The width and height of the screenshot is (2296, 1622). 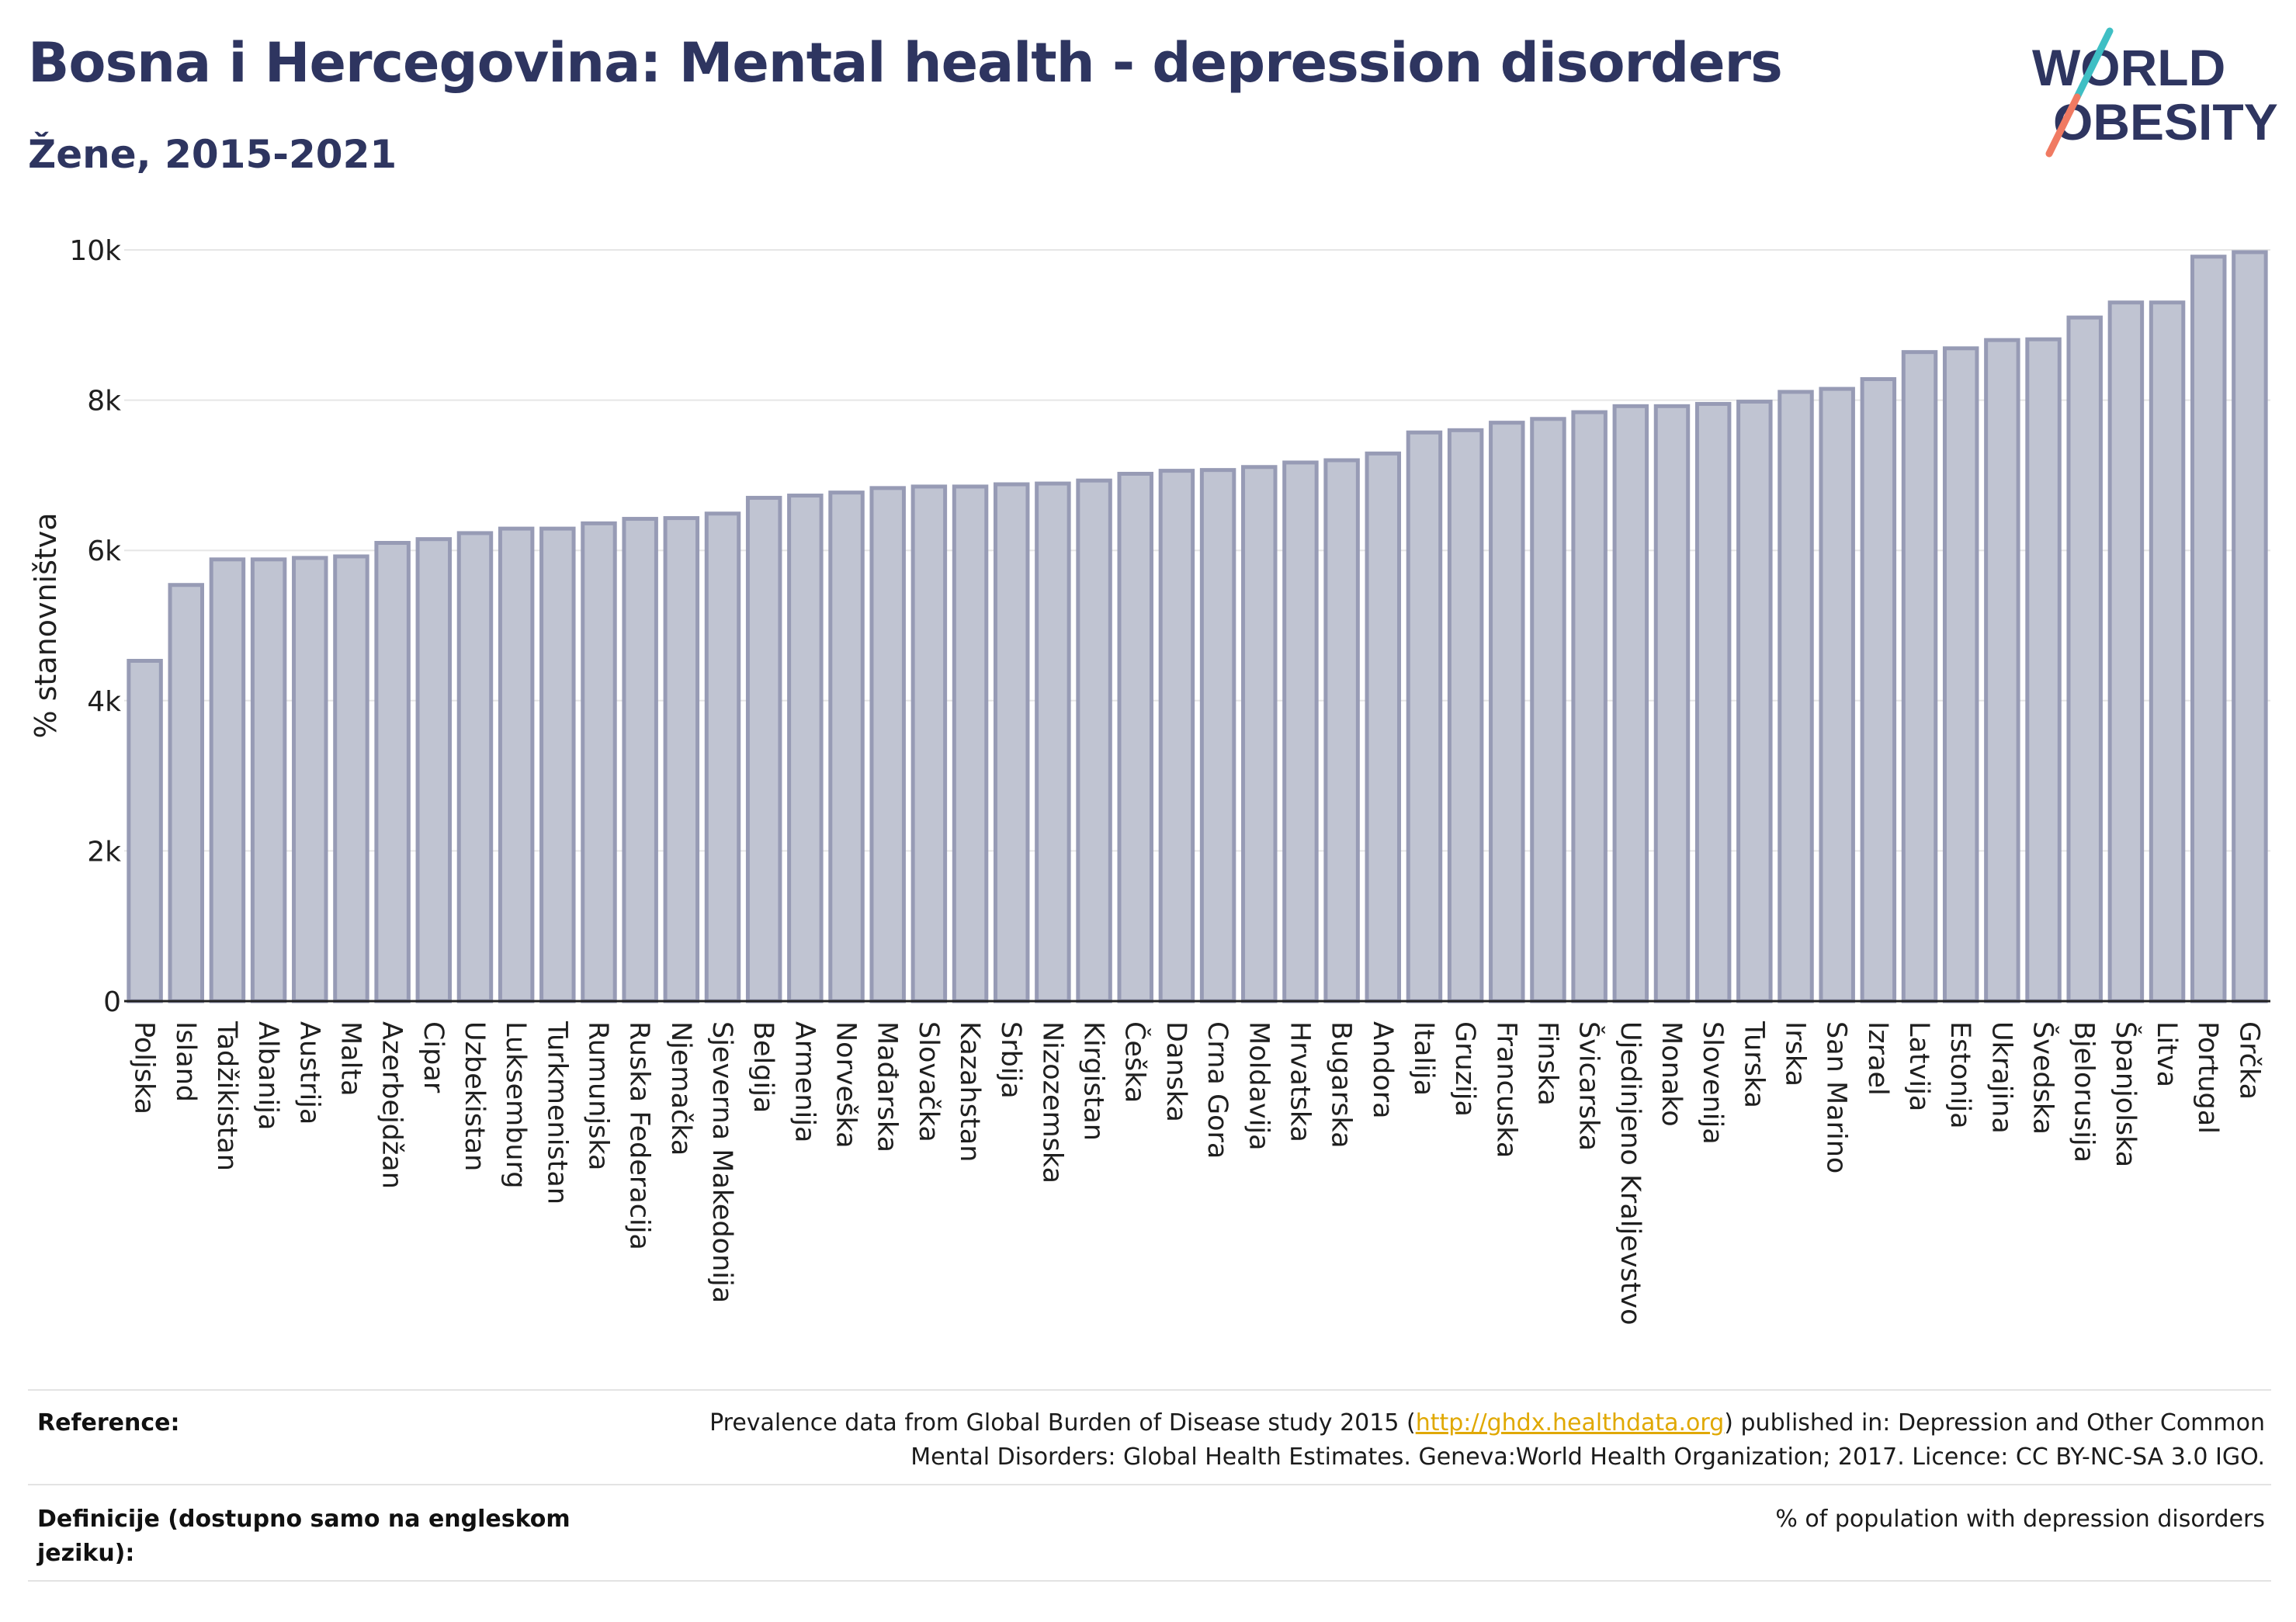 I want to click on x-tick-label: Izrael, so click(x=1877, y=1058).